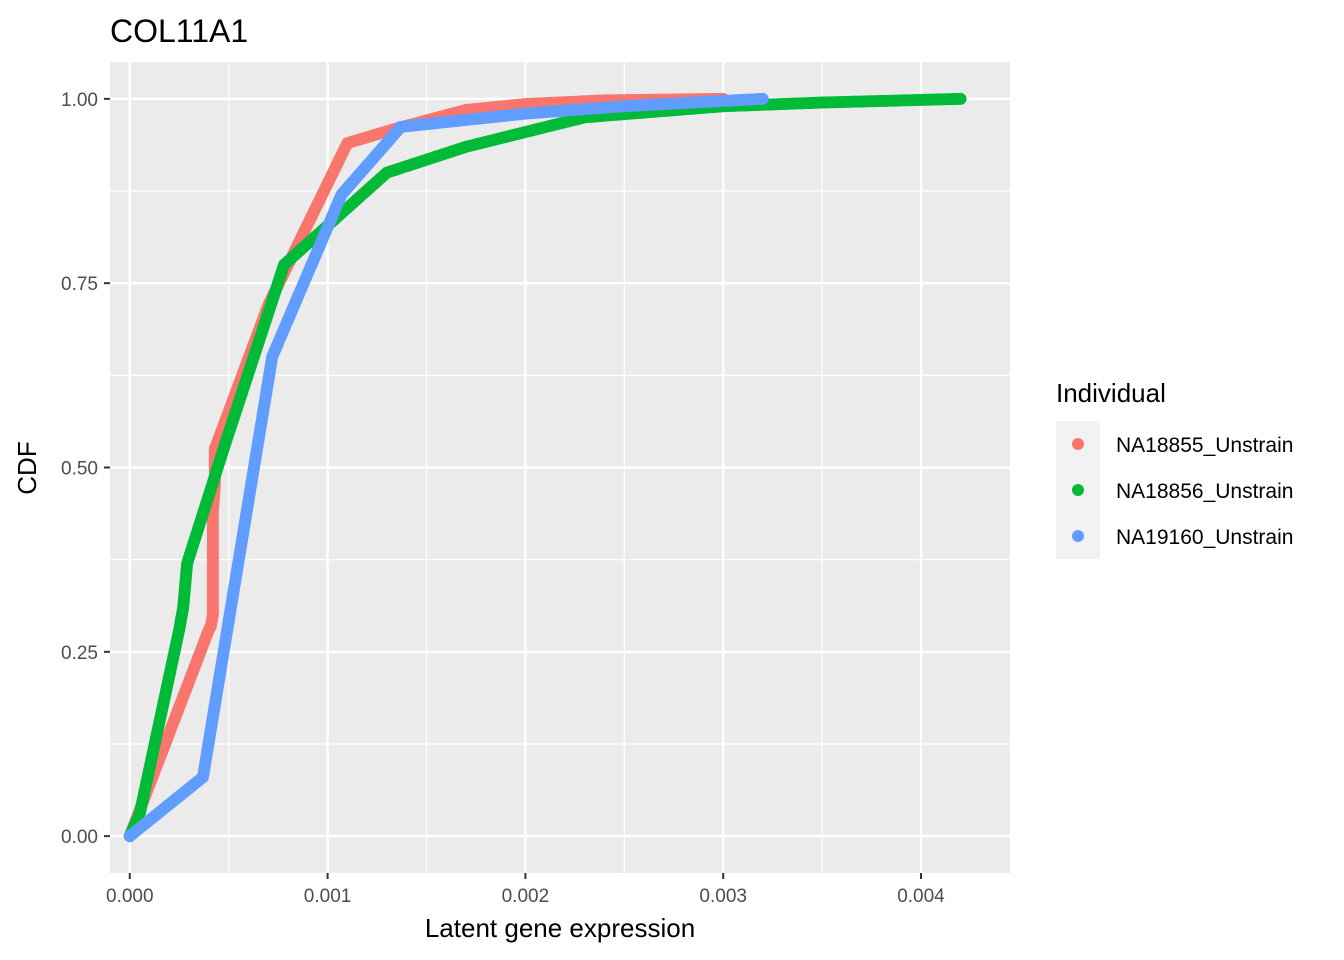  Describe the element at coordinates (723, 896) in the screenshot. I see `x-tick-label: 0.003` at that location.